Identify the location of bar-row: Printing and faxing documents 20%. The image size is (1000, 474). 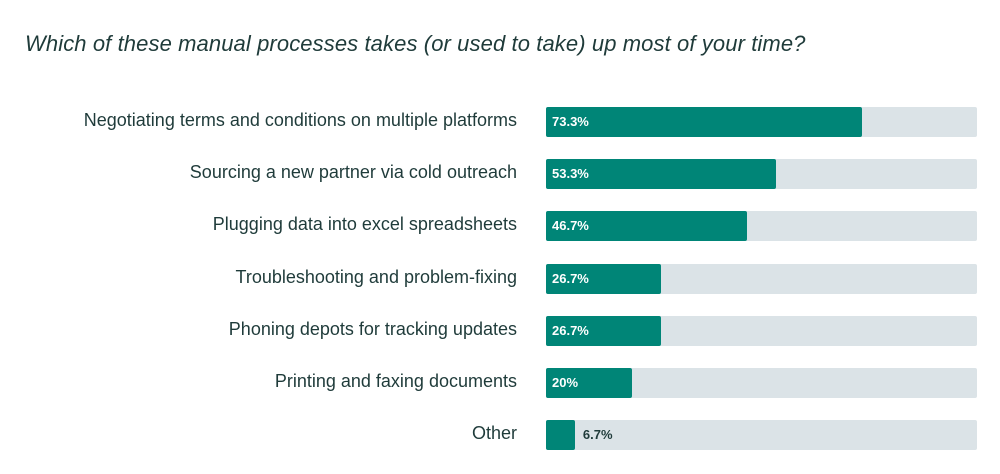
(500, 383).